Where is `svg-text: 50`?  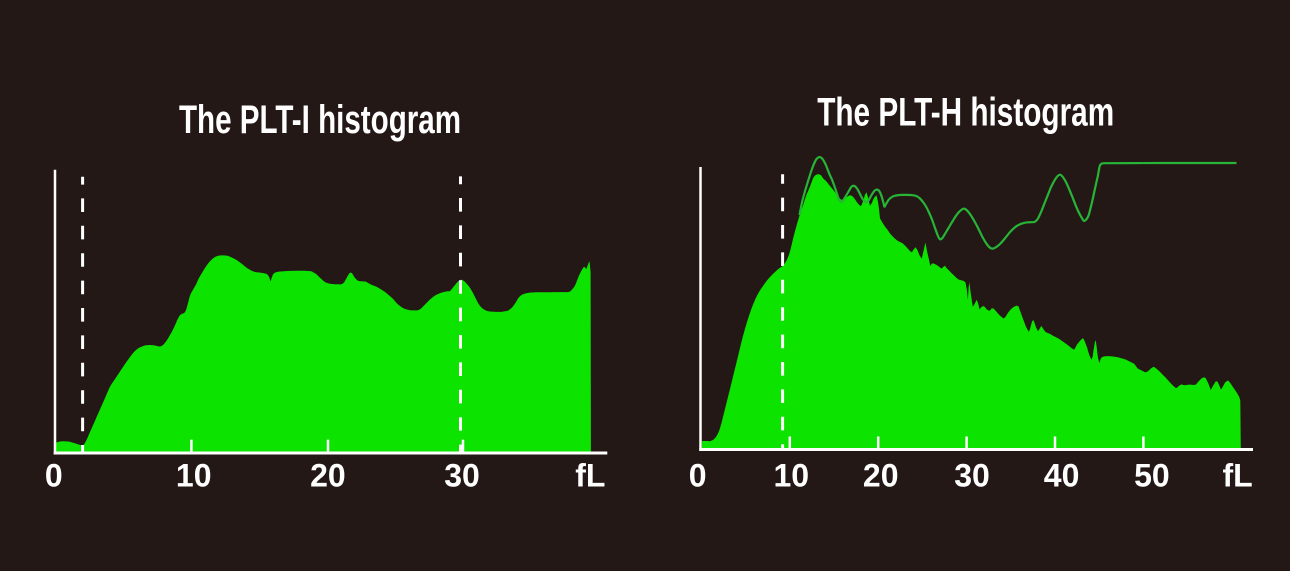
svg-text: 50 is located at coordinates (1152, 475).